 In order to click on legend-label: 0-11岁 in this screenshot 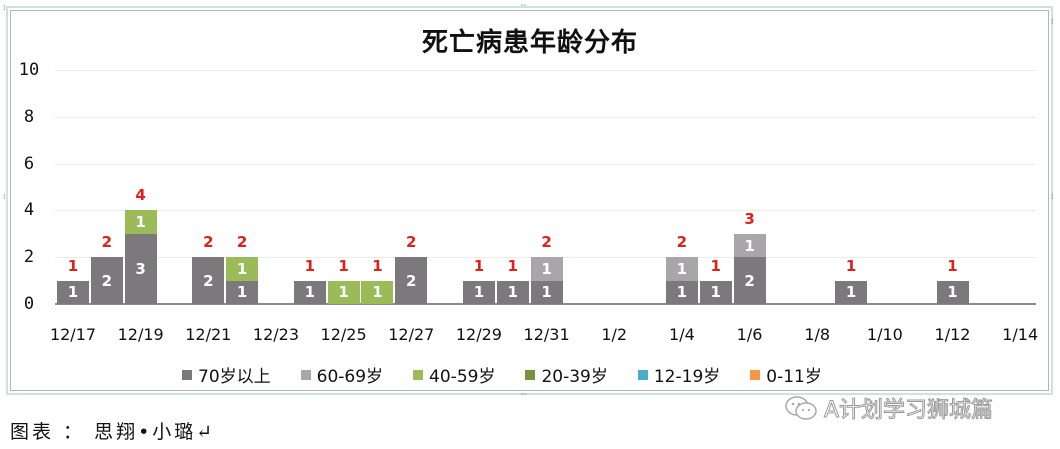, I will do `click(794, 377)`.